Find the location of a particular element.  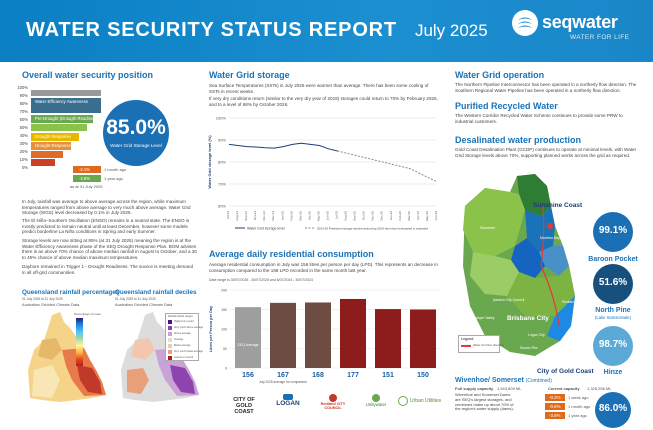

y-tick-label: 70% is located at coordinates (222, 184).